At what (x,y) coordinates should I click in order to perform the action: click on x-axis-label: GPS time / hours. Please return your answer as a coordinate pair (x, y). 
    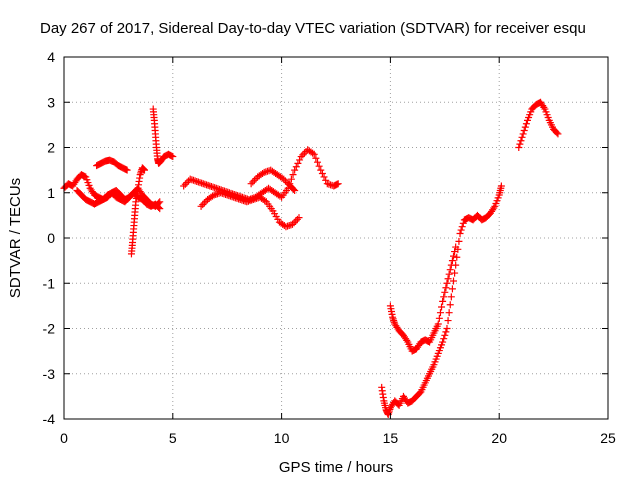
    Looking at the image, I should click on (336, 467).